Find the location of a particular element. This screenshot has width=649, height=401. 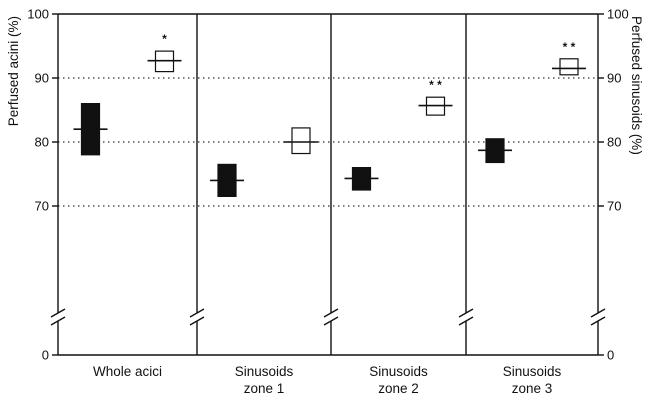

category-label: zone 2 is located at coordinates (398, 388).